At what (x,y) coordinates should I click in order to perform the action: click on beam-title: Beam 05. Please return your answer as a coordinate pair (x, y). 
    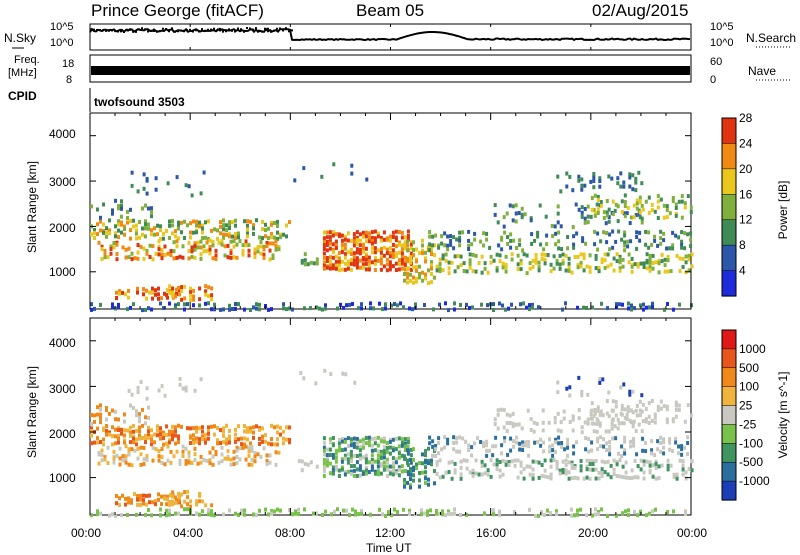
    Looking at the image, I should click on (390, 10).